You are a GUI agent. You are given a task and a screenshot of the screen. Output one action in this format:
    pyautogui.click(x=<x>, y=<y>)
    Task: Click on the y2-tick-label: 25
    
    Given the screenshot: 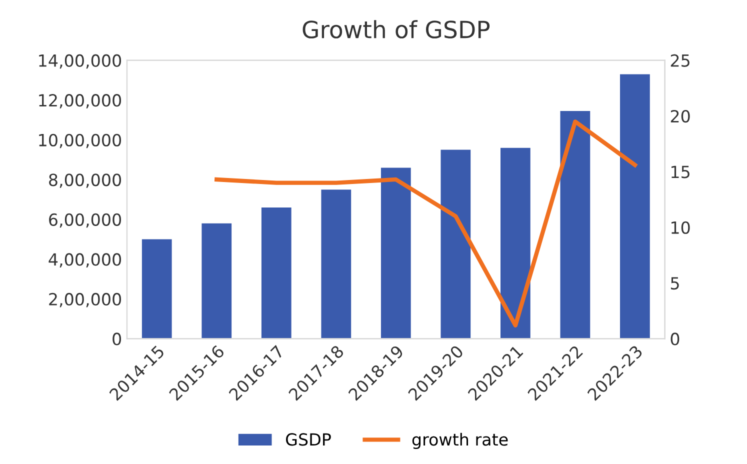 What is the action you would take?
    pyautogui.click(x=680, y=60)
    